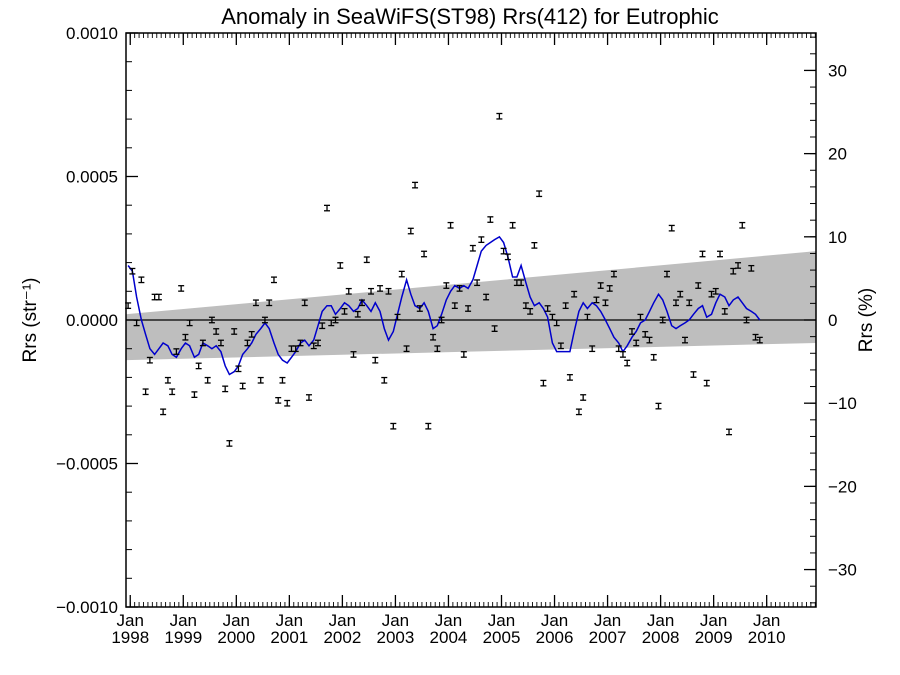  I want to click on x-tick-label-year: 2002, so click(342, 637).